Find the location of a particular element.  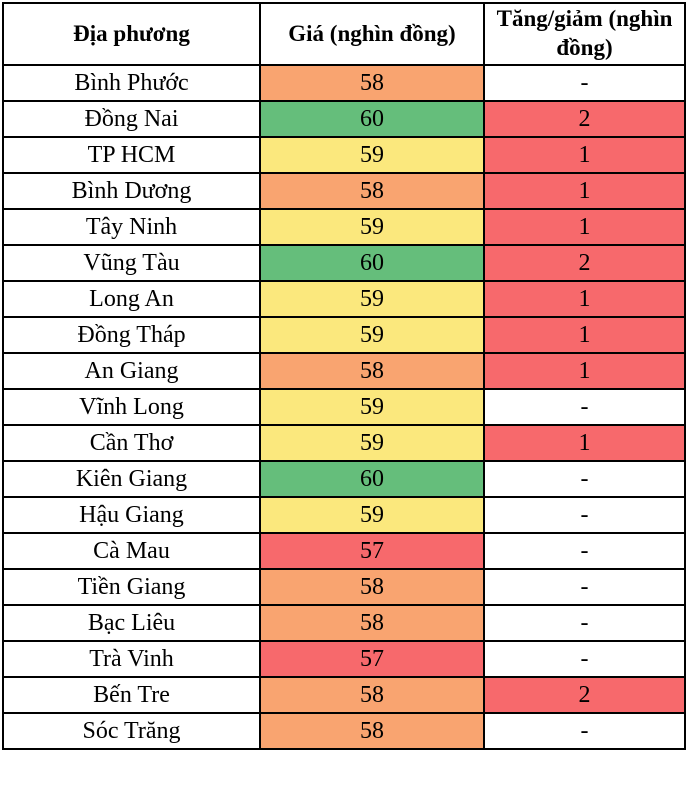

table-row: Long An 59 1 is located at coordinates (344, 299).